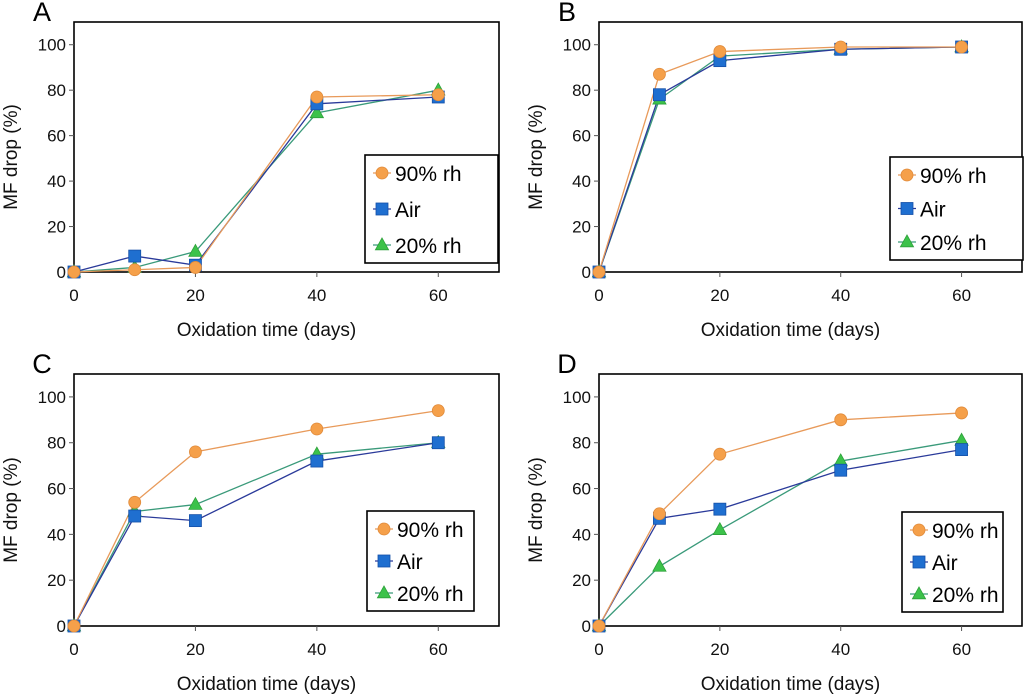 The image size is (1024, 698). Describe the element at coordinates (567, 364) in the screenshot. I see `panel-letter: D` at that location.